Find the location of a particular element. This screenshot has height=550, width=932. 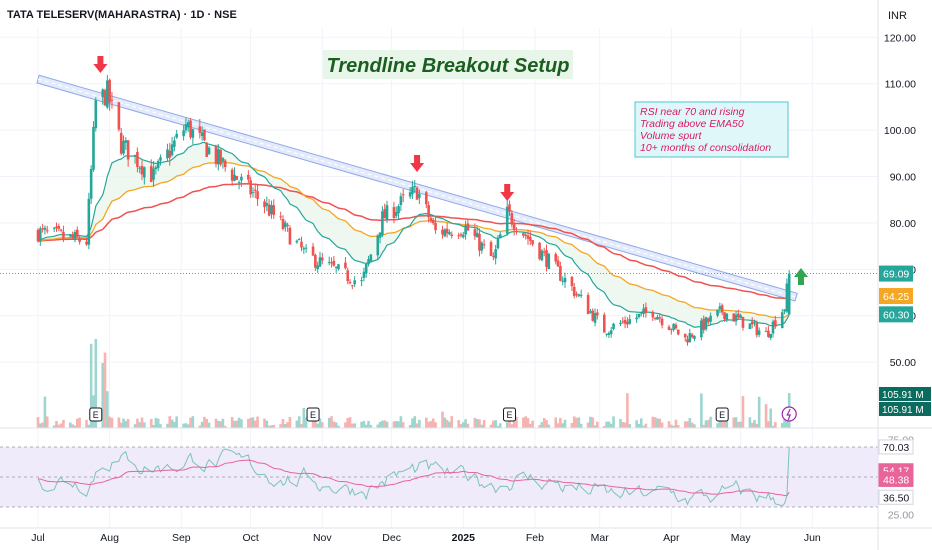

y-tick-label: 80.00 is located at coordinates (903, 224).